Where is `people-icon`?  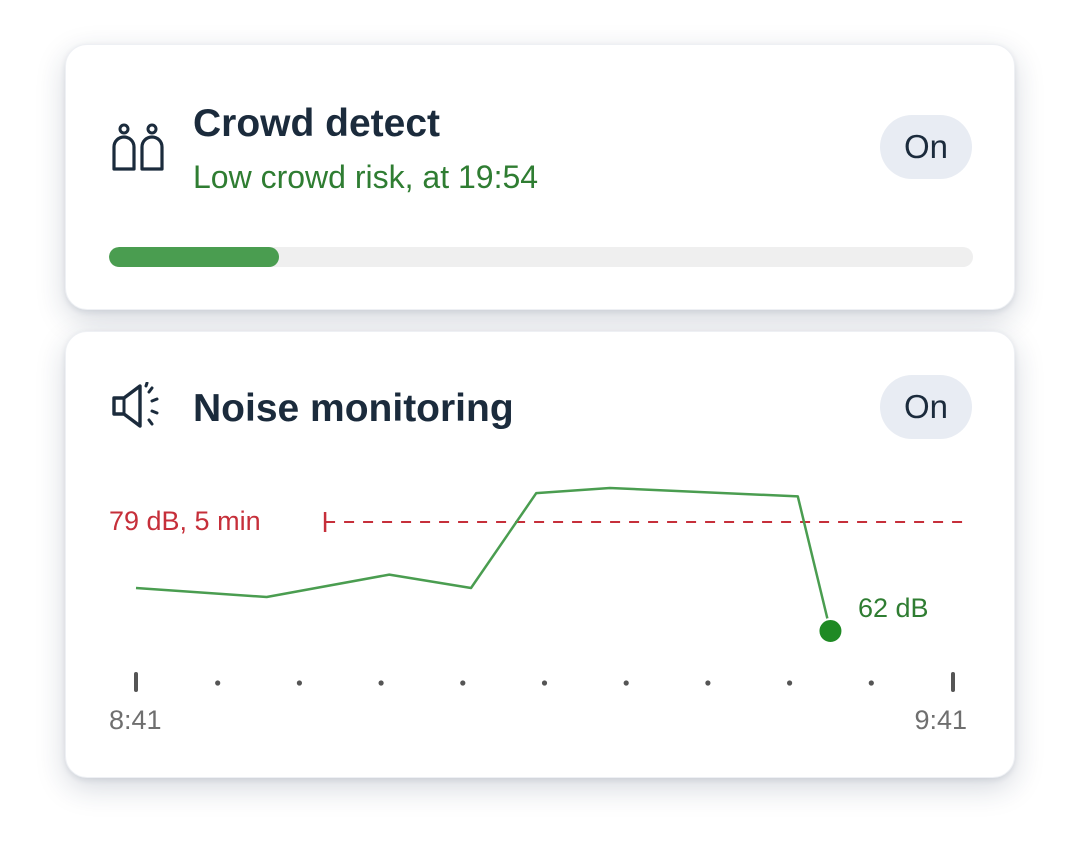
people-icon is located at coordinates (138, 147).